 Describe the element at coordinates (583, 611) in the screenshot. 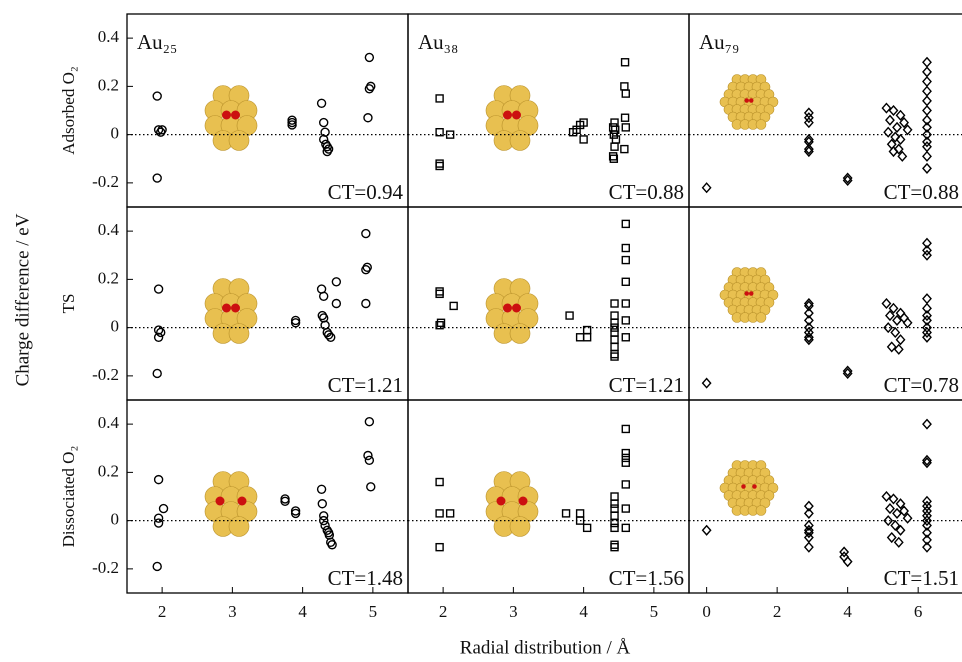

I see `x-tick-label: 4` at that location.